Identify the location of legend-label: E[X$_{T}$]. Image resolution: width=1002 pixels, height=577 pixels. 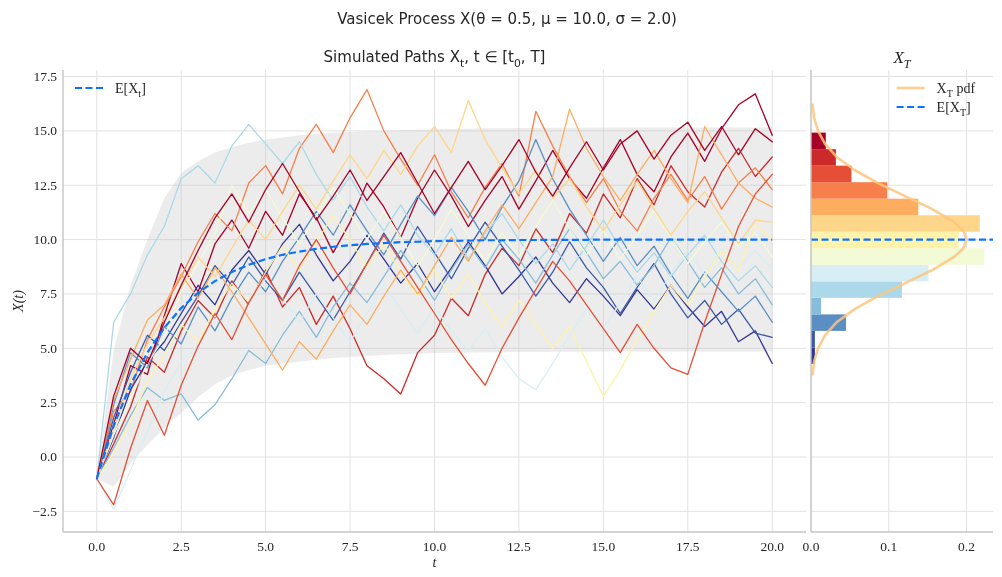
(953, 108).